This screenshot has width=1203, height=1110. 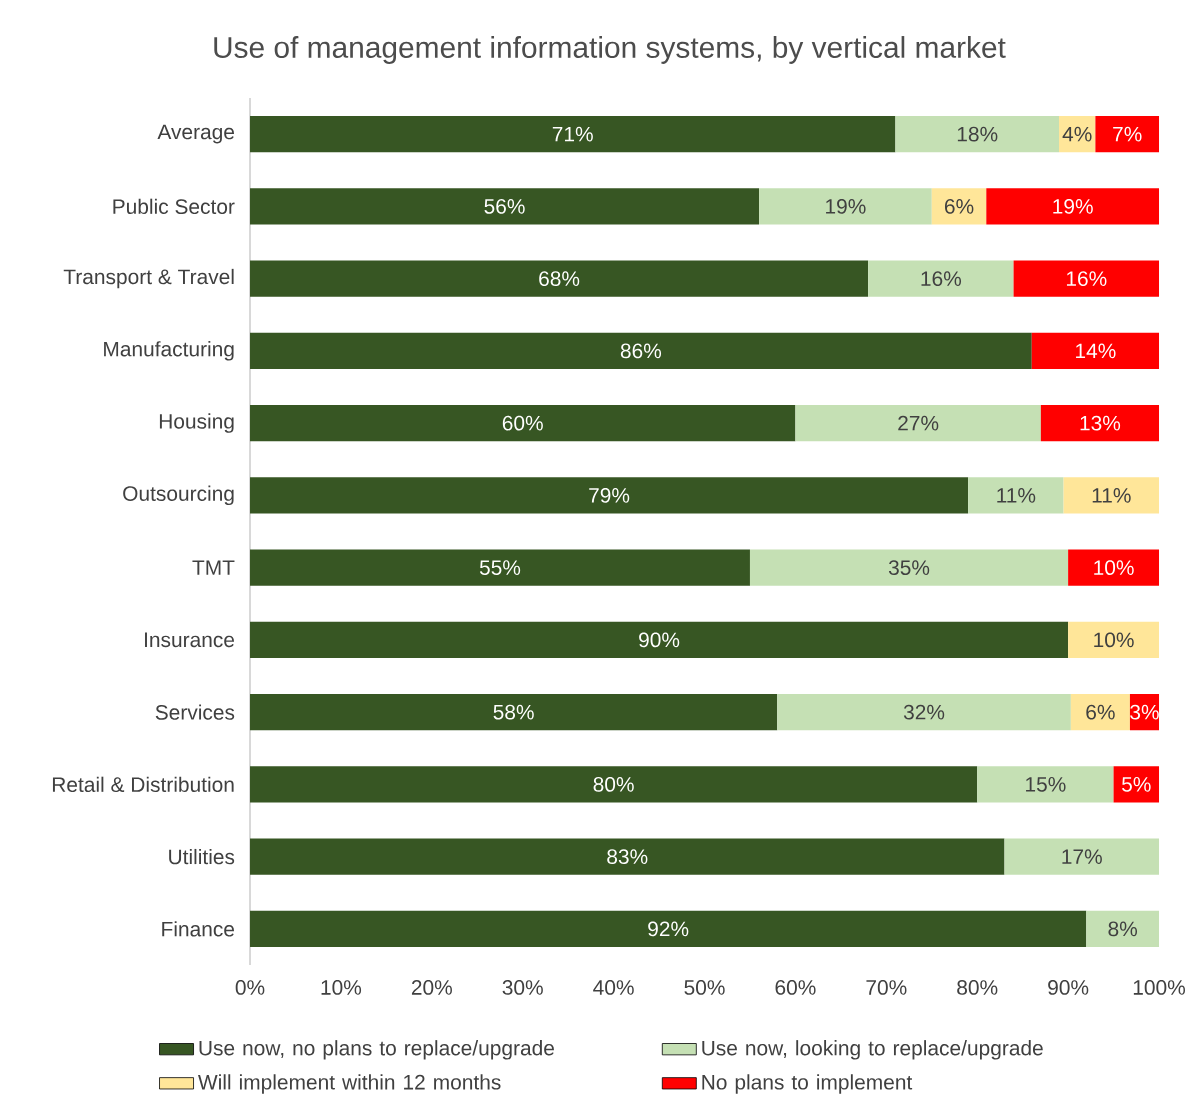 I want to click on y-tick-label: Manufacturing, so click(x=169, y=351).